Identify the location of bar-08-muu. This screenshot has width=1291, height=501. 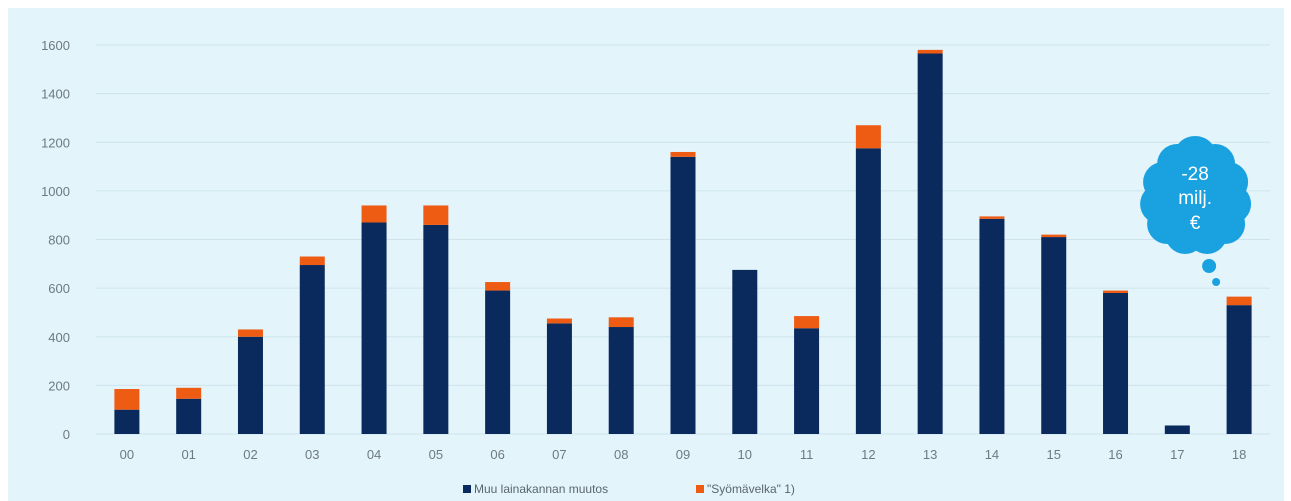
(621, 380).